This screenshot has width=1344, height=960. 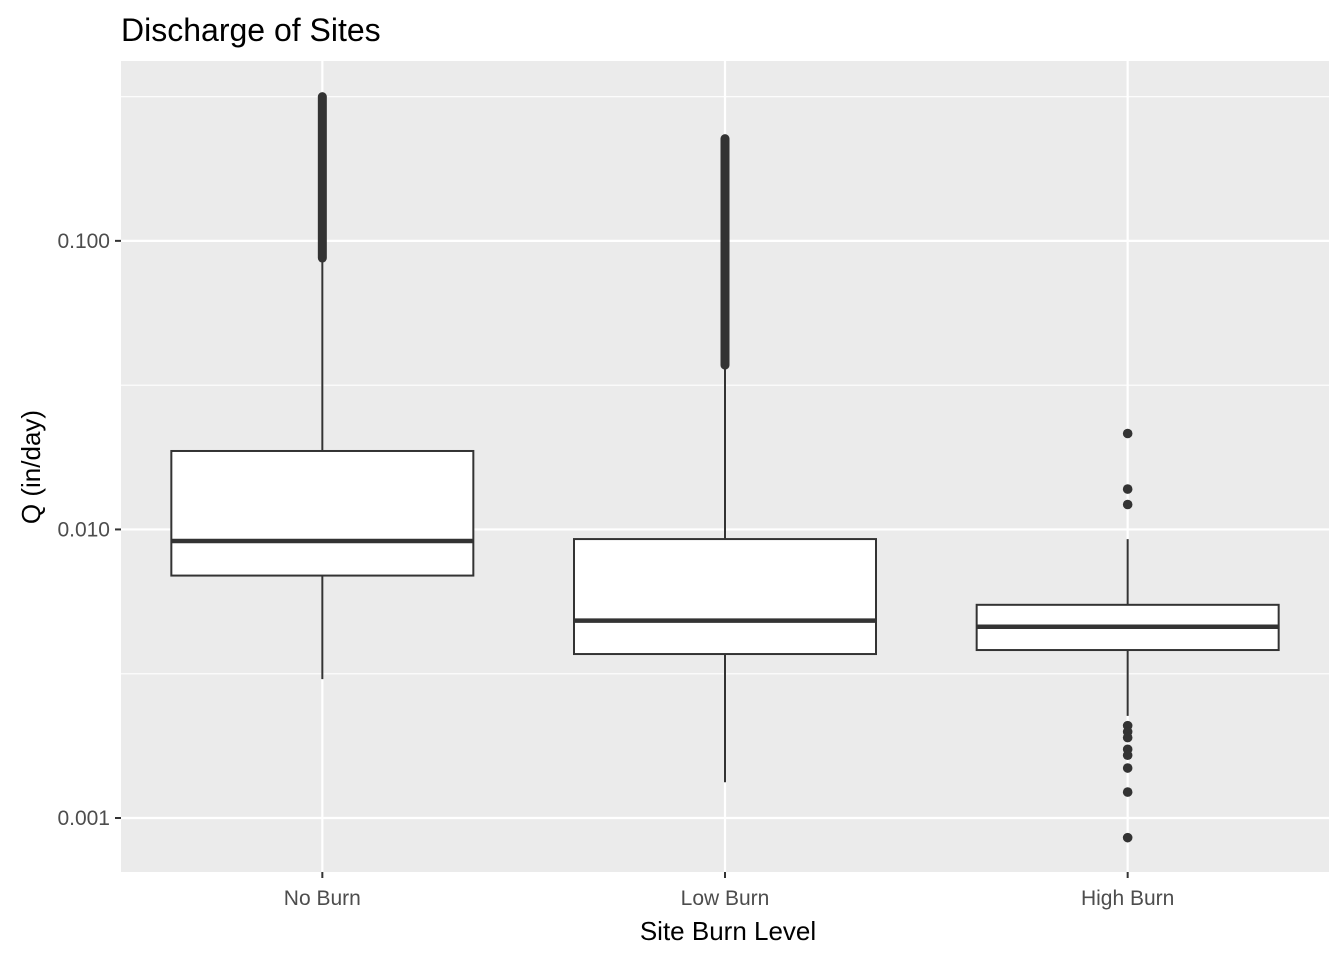 I want to click on x-axis-title: Site Burn Level, so click(x=728, y=931).